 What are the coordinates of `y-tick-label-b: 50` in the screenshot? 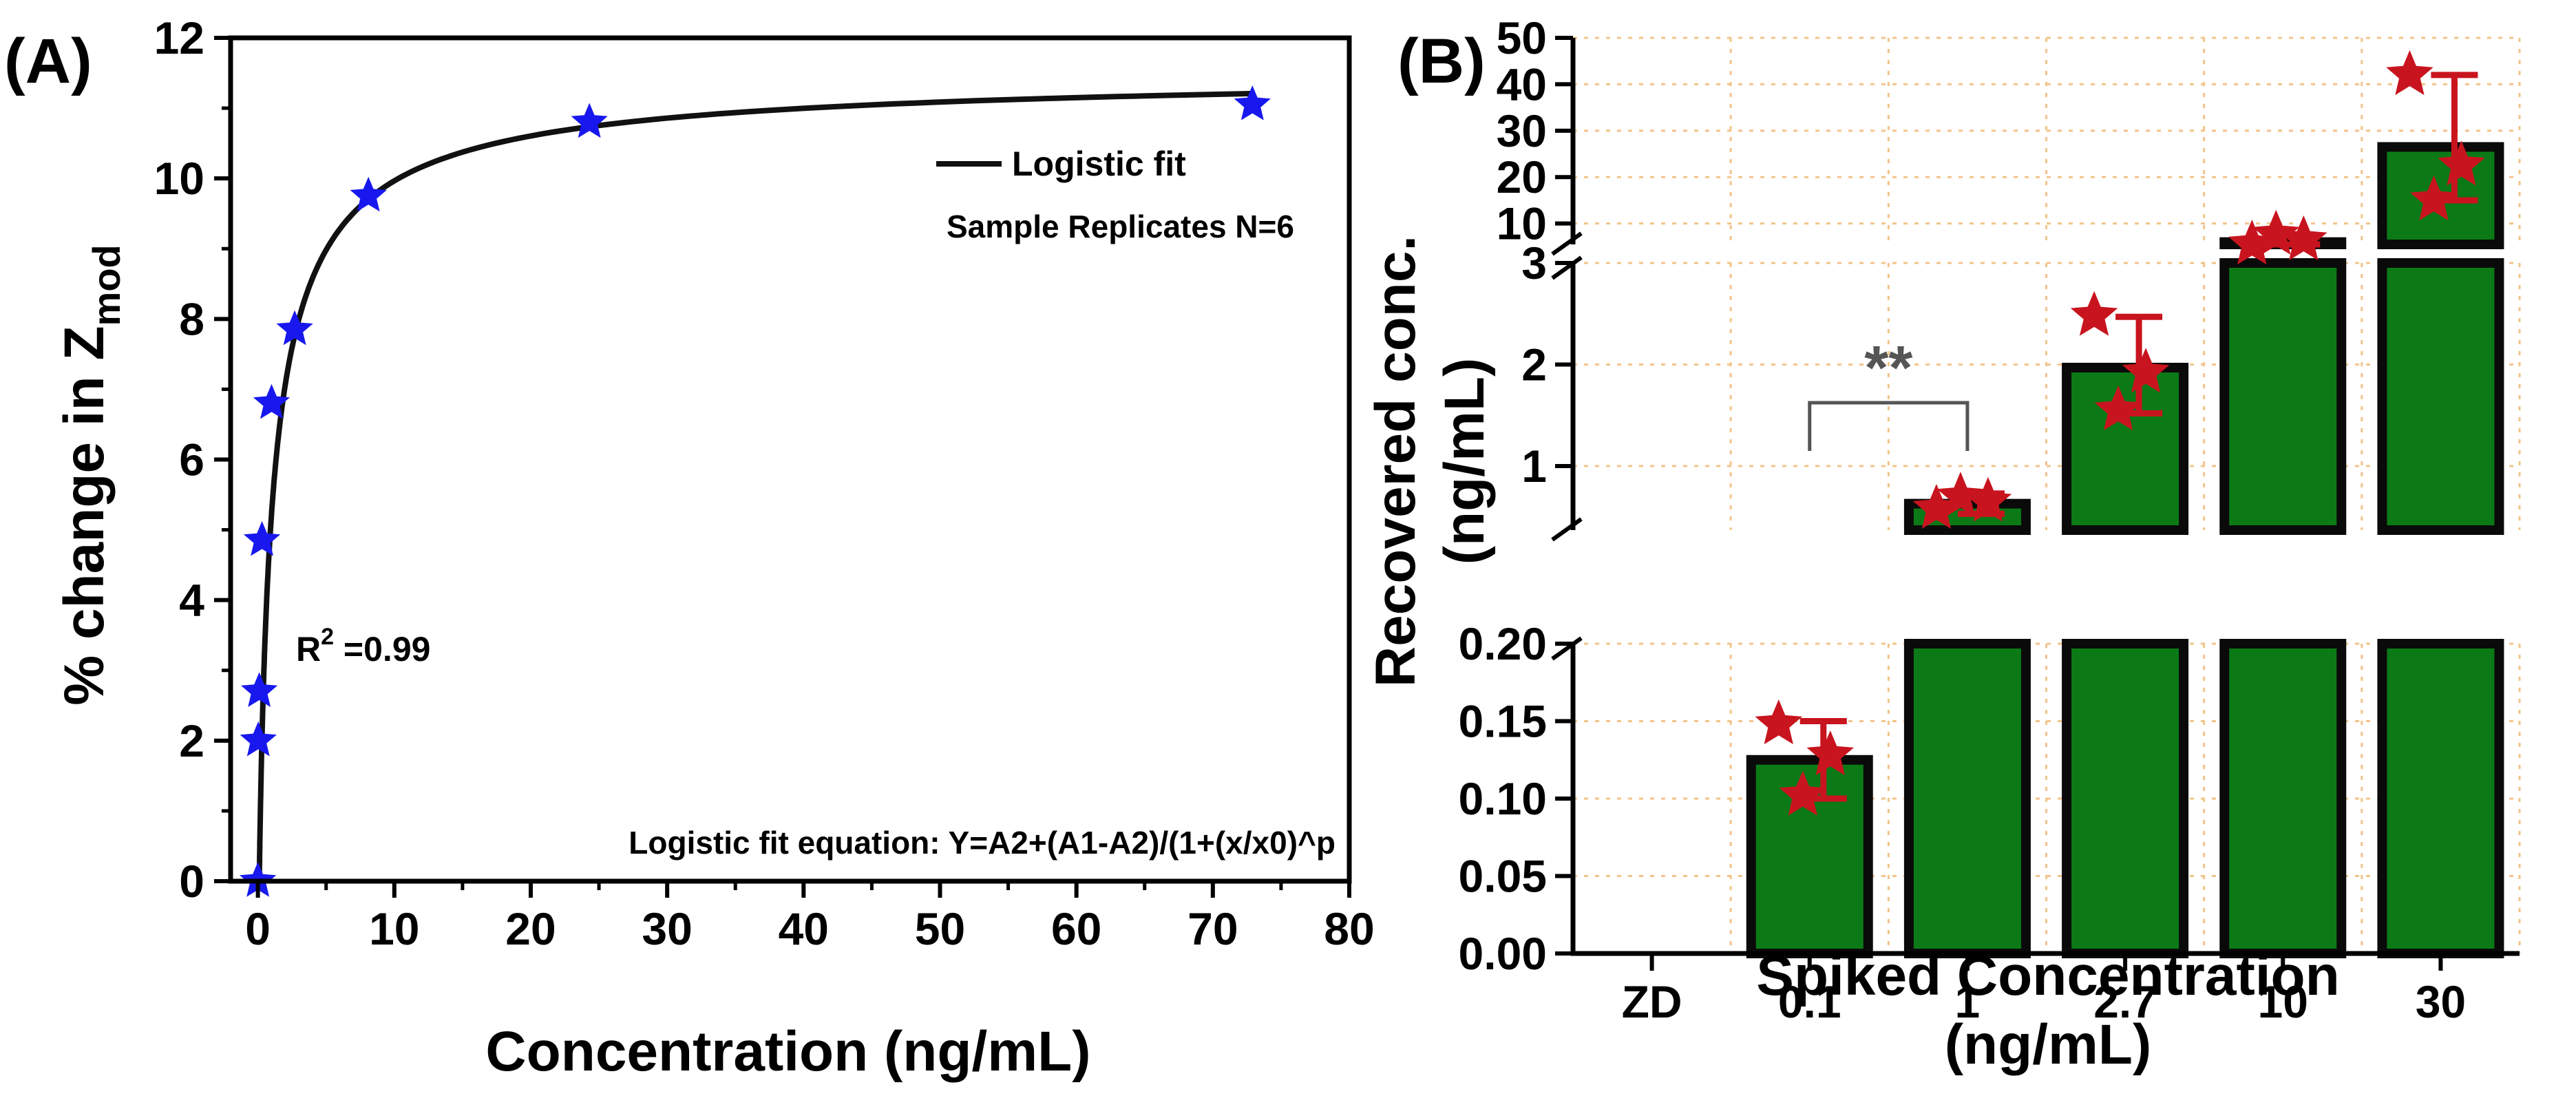 It's located at (1522, 37).